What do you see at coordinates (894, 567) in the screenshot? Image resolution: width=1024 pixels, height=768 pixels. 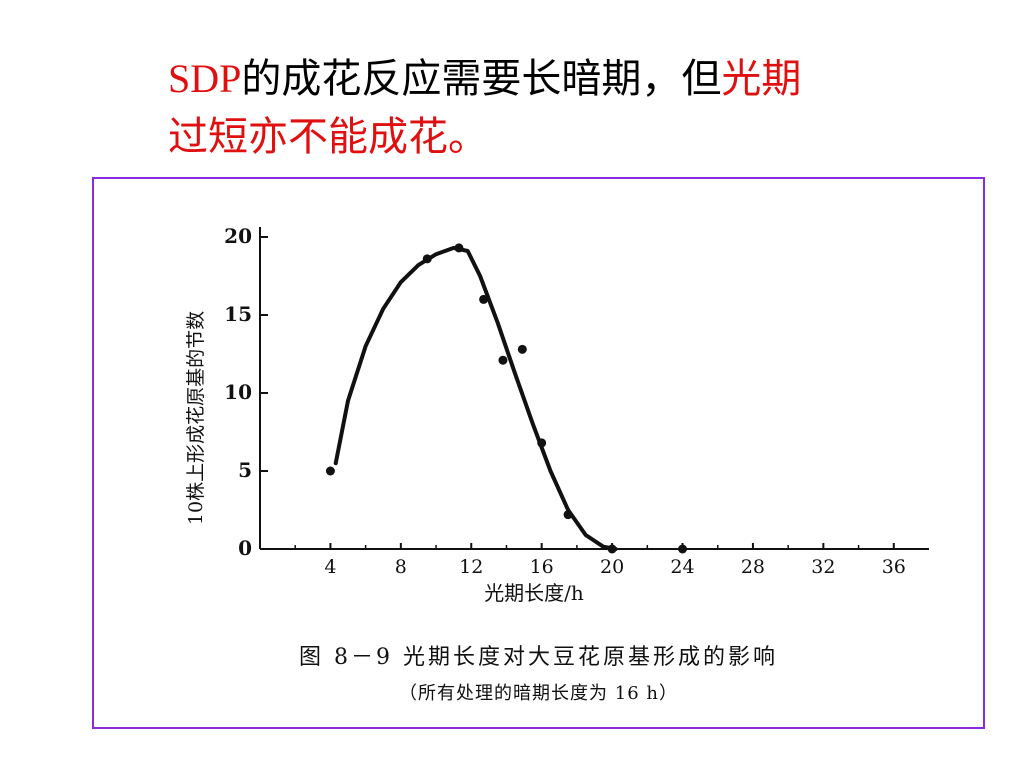 I see `x-tick-label: 36` at bounding box center [894, 567].